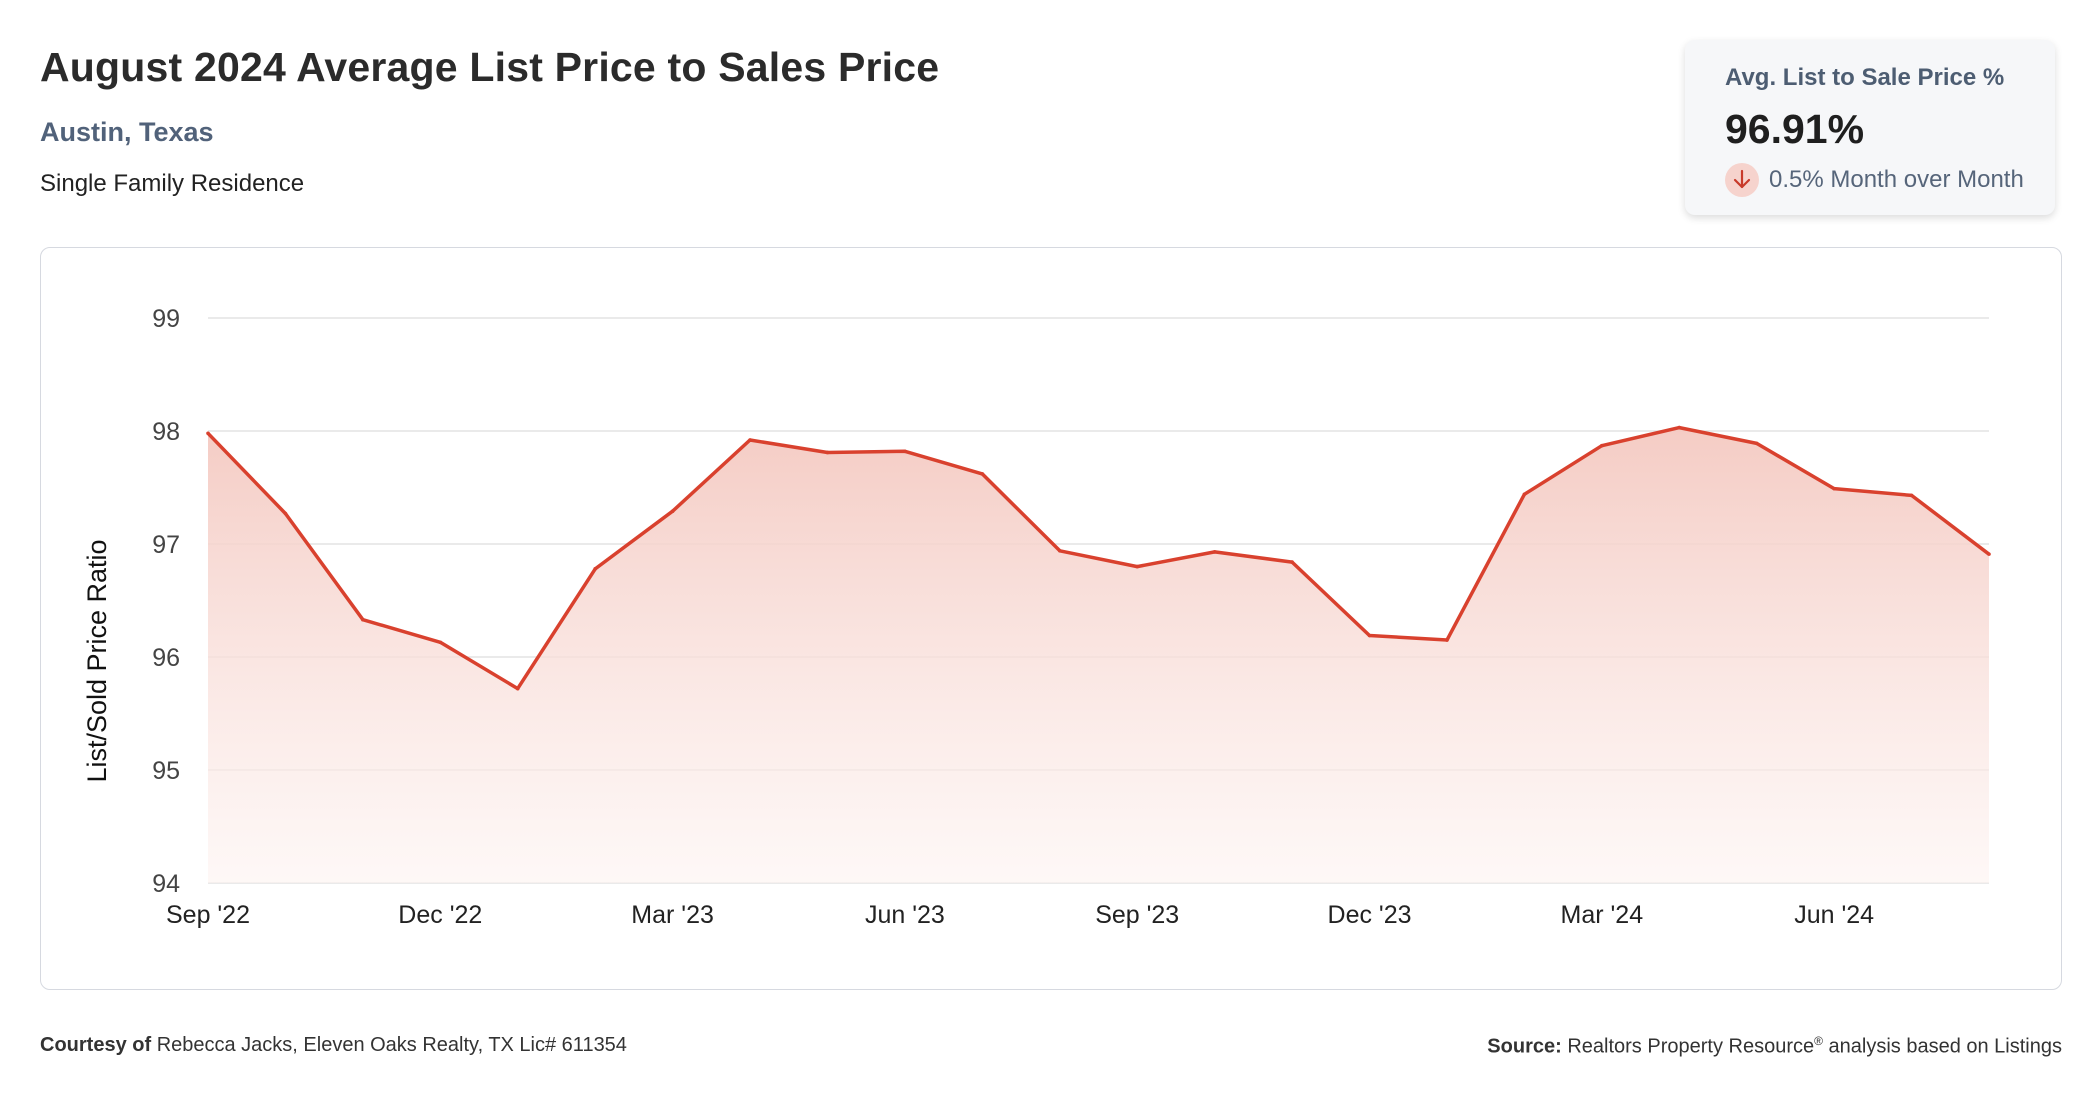  I want to click on x-tick-label: Jun '24, so click(1834, 915).